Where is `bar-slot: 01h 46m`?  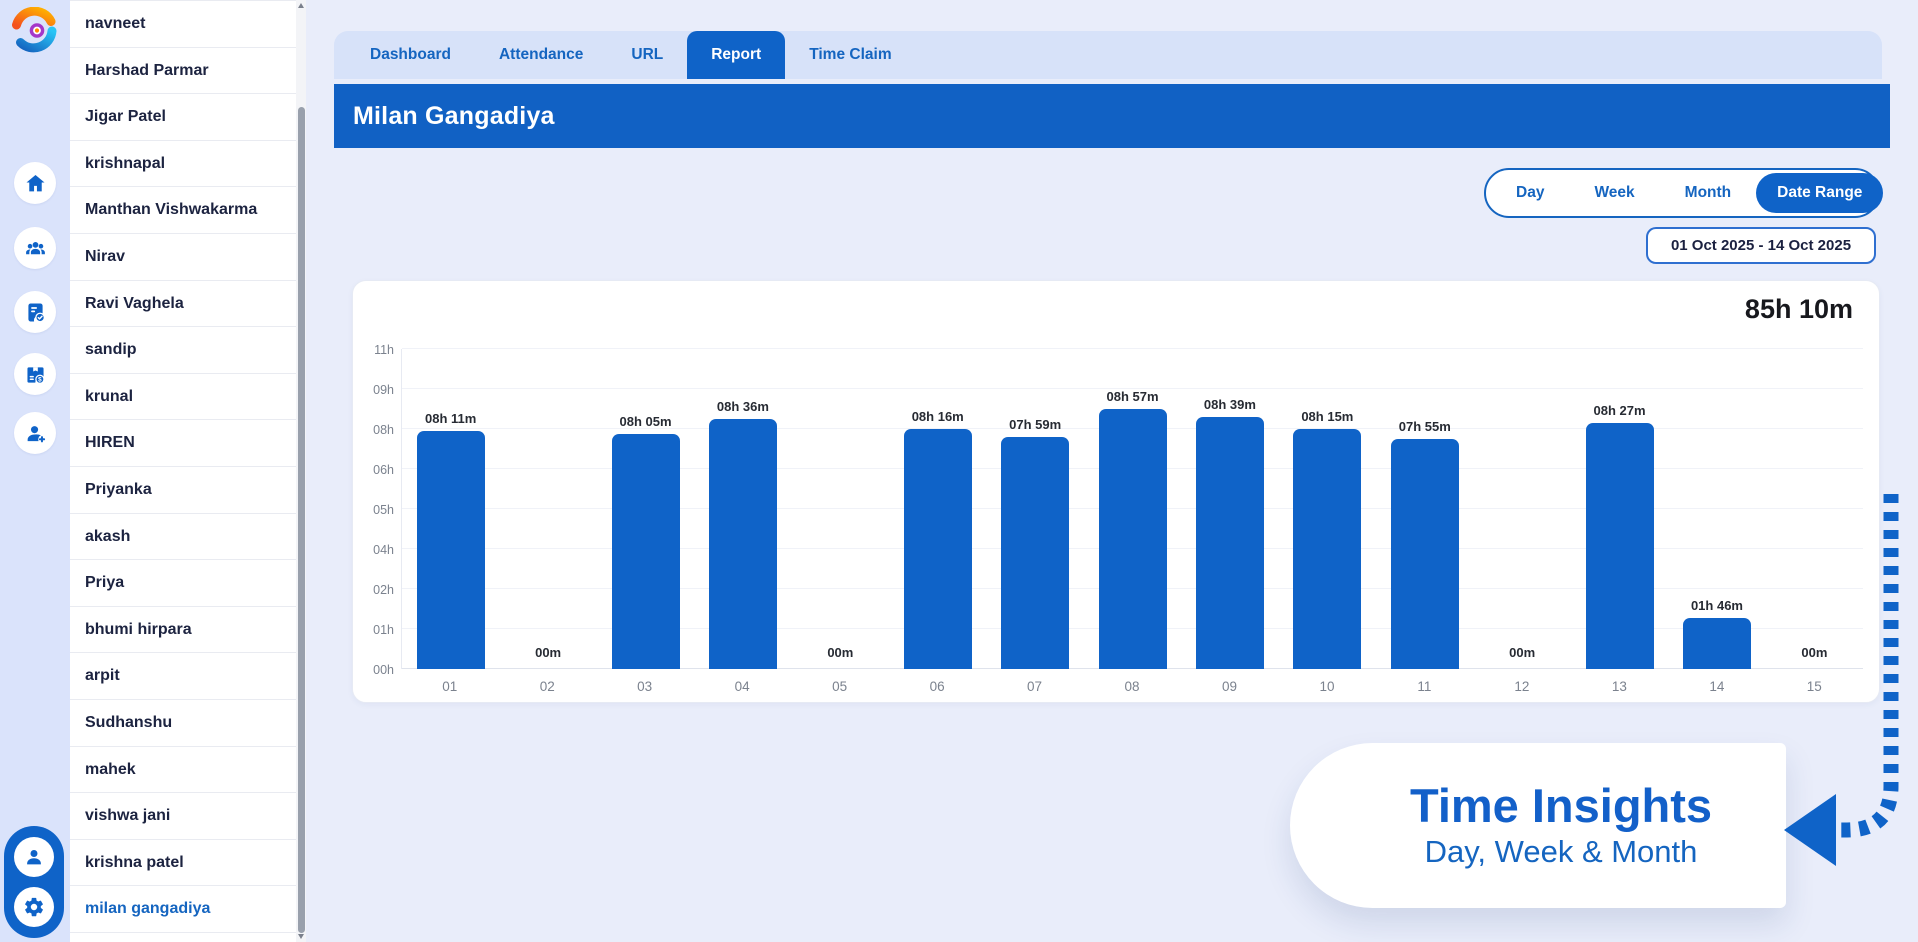 bar-slot: 01h 46m is located at coordinates (1716, 633).